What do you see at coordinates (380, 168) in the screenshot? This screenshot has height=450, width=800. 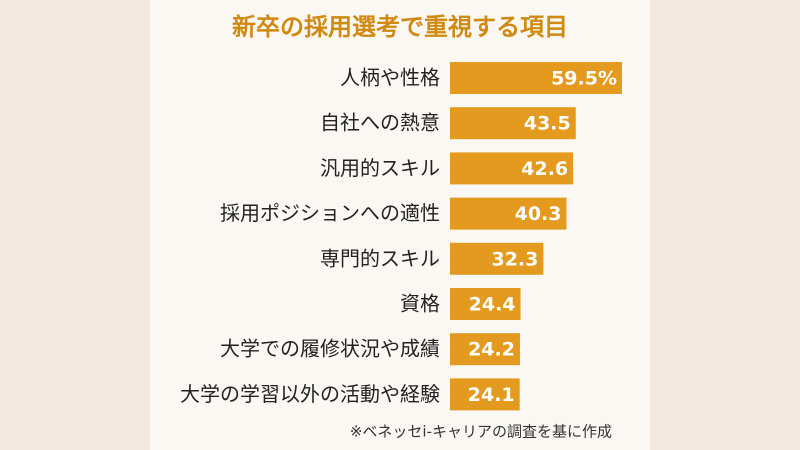 I see `category-label: 汎用的スキル` at bounding box center [380, 168].